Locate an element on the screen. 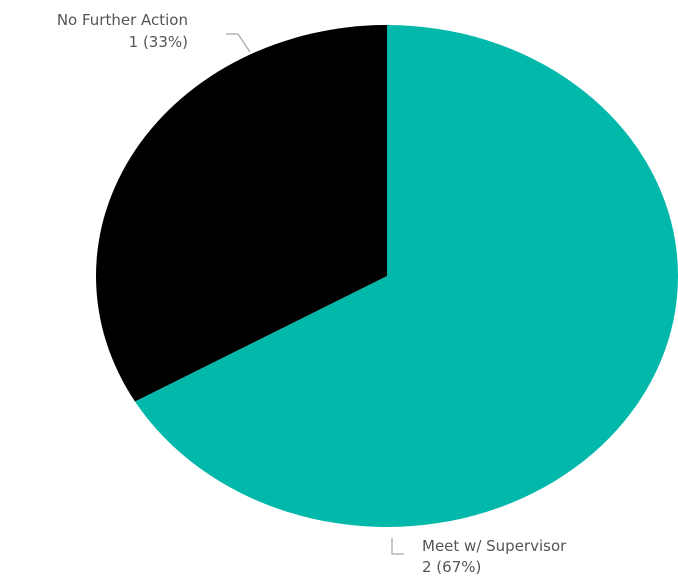 The height and width of the screenshot is (581, 678). label-value-meet-w-supervisor: 2 (67%) is located at coordinates (451, 567).